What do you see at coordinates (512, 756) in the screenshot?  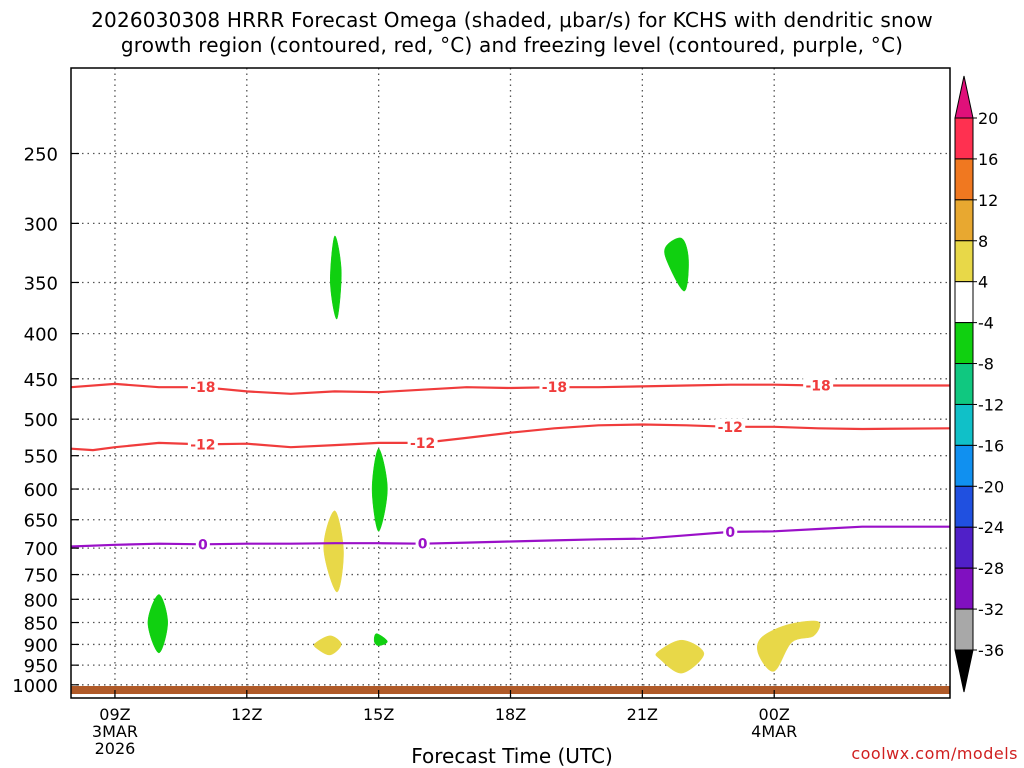 I see `x-axis-label: Forecast Time (UTC)` at bounding box center [512, 756].